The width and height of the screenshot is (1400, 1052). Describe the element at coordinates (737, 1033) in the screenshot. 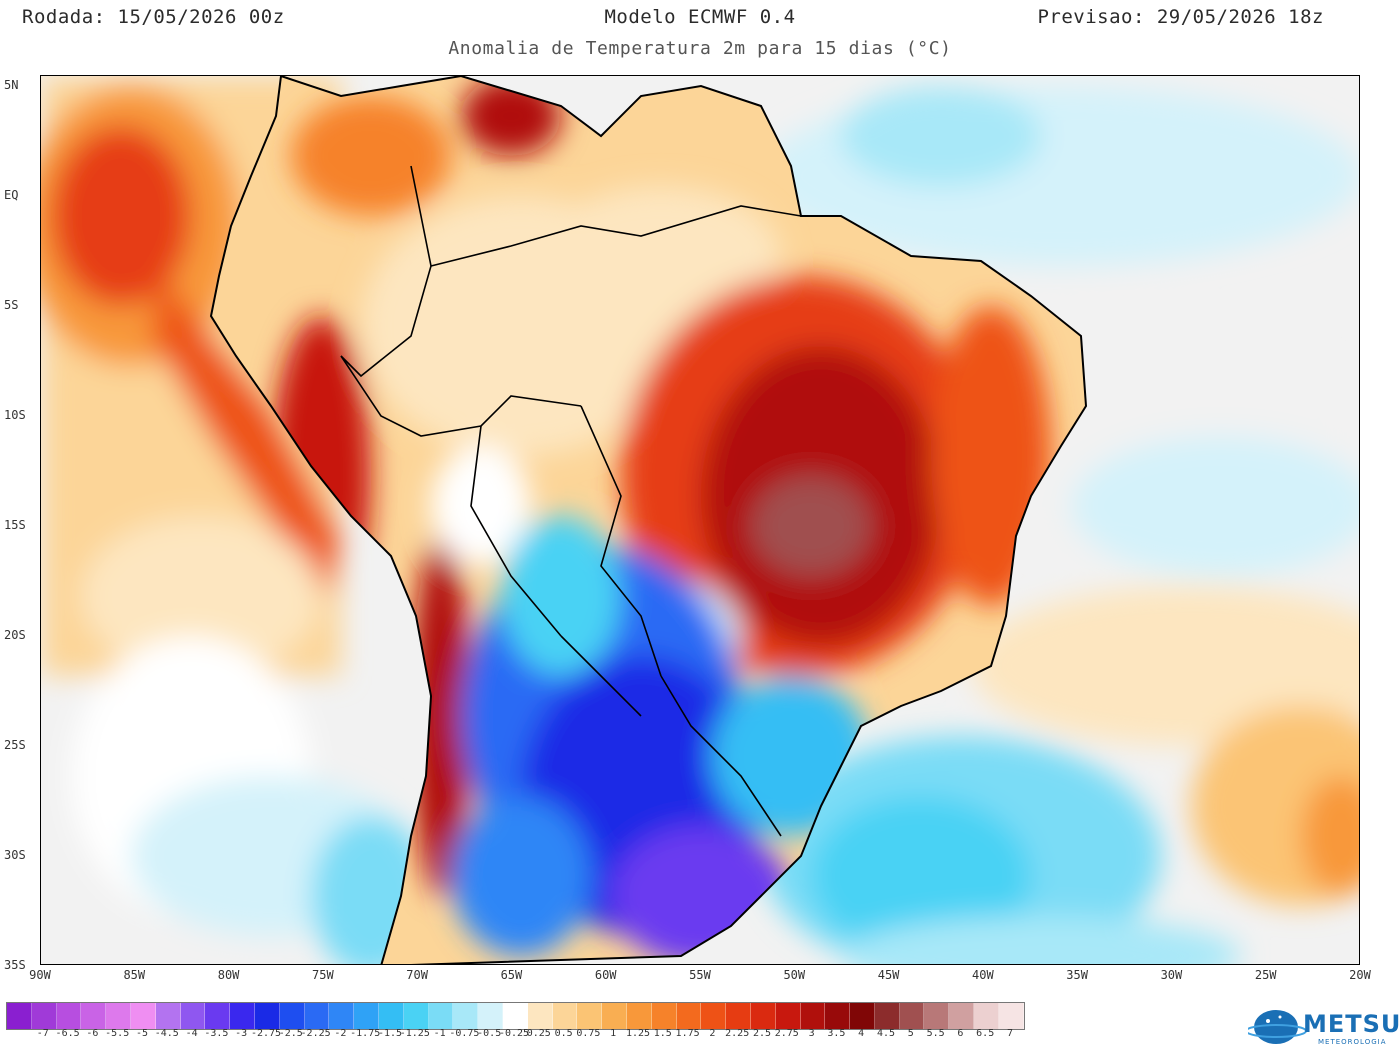

I see `colorbar-label: 2.25` at that location.